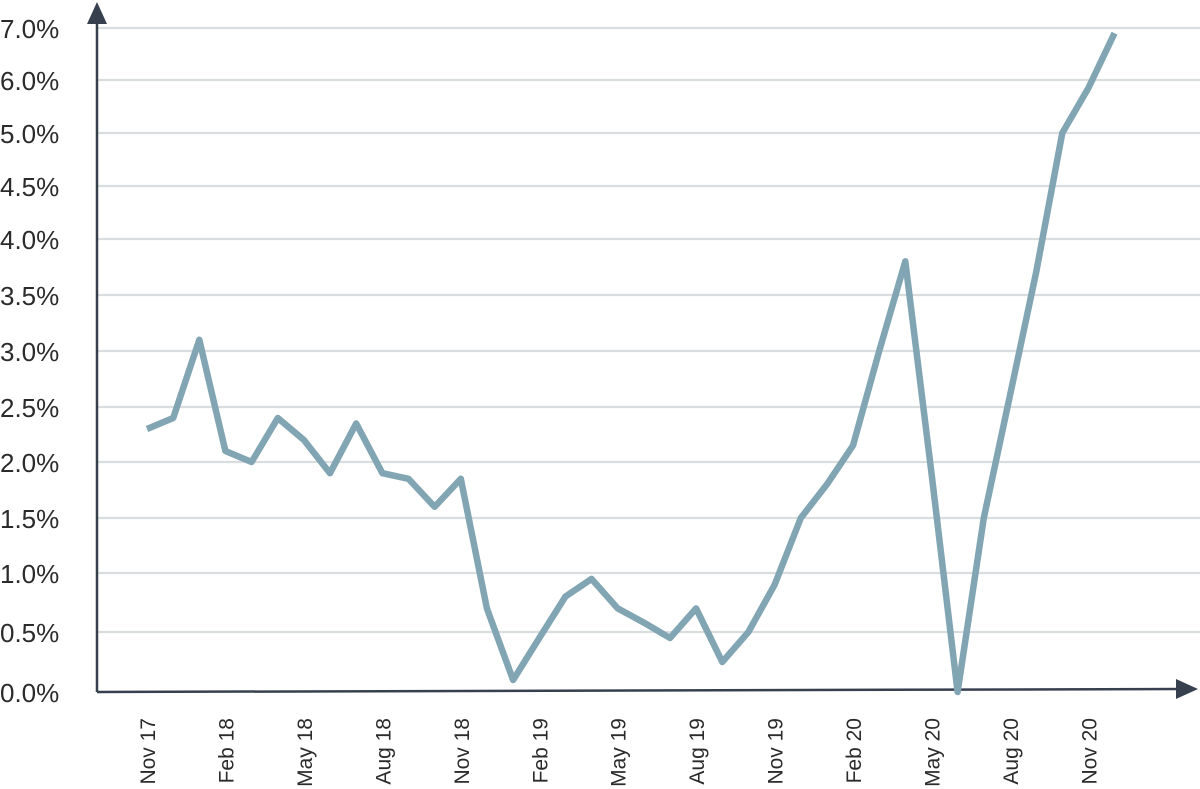 The height and width of the screenshot is (789, 1200). What do you see at coordinates (1187, 689) in the screenshot?
I see `x-axis-arrow` at bounding box center [1187, 689].